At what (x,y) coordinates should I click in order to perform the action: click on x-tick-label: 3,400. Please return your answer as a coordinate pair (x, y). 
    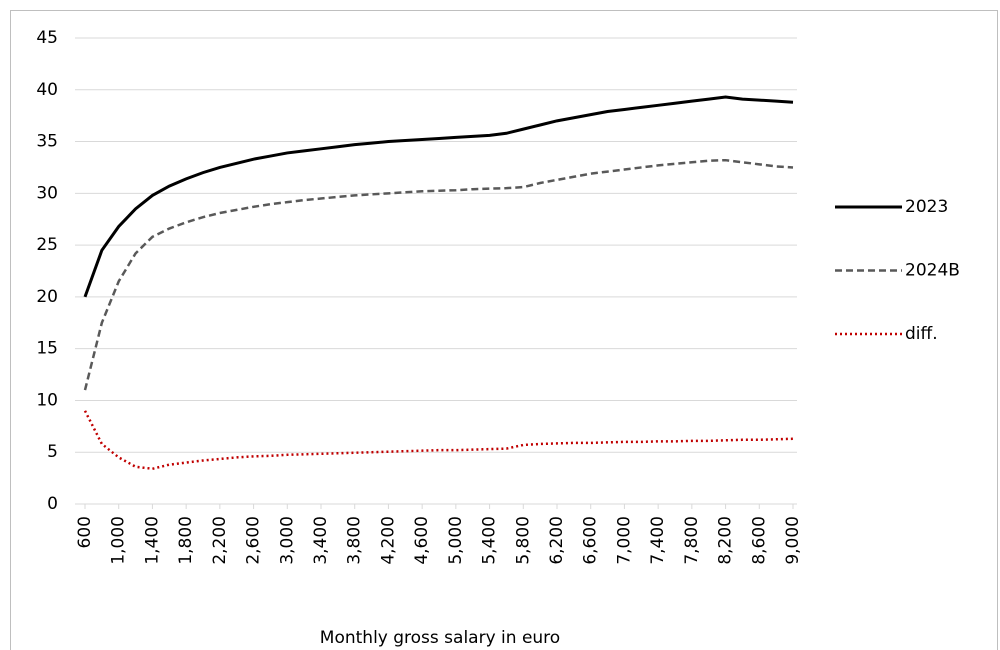
    Looking at the image, I should click on (321, 540).